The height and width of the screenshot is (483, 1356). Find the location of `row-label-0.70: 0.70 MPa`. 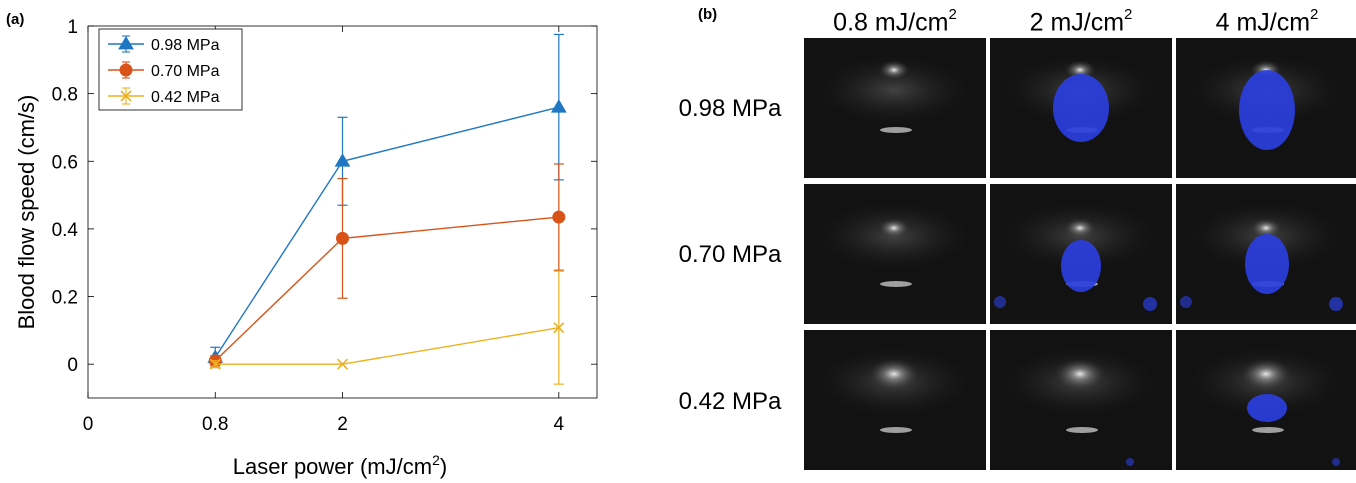

row-label-0.70: 0.70 MPa is located at coordinates (730, 254).